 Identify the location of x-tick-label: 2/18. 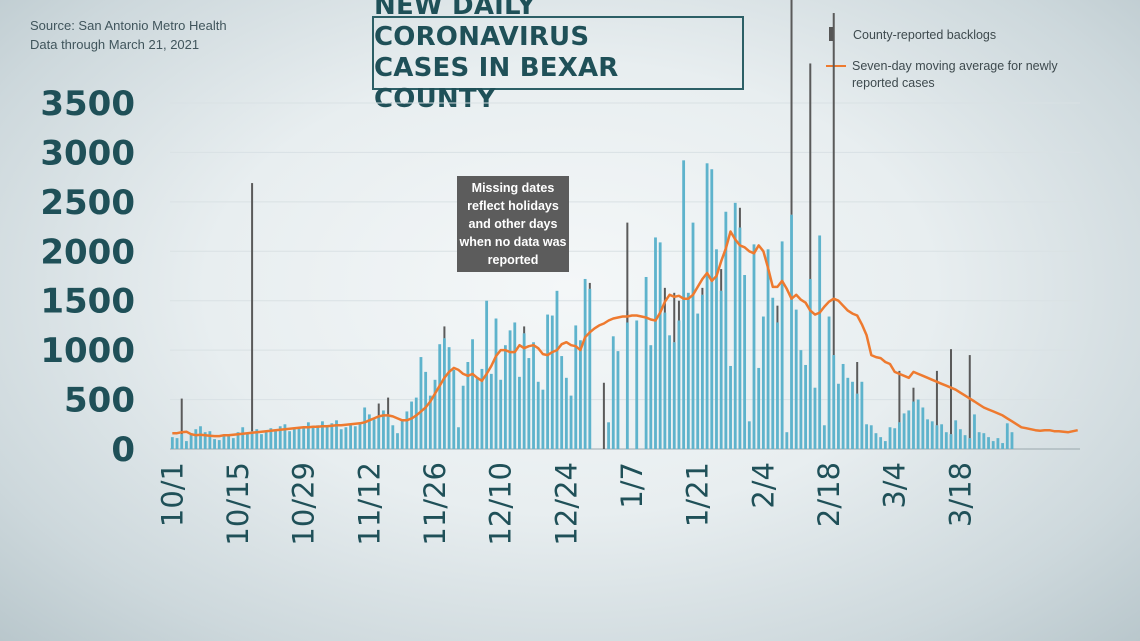
(829, 494).